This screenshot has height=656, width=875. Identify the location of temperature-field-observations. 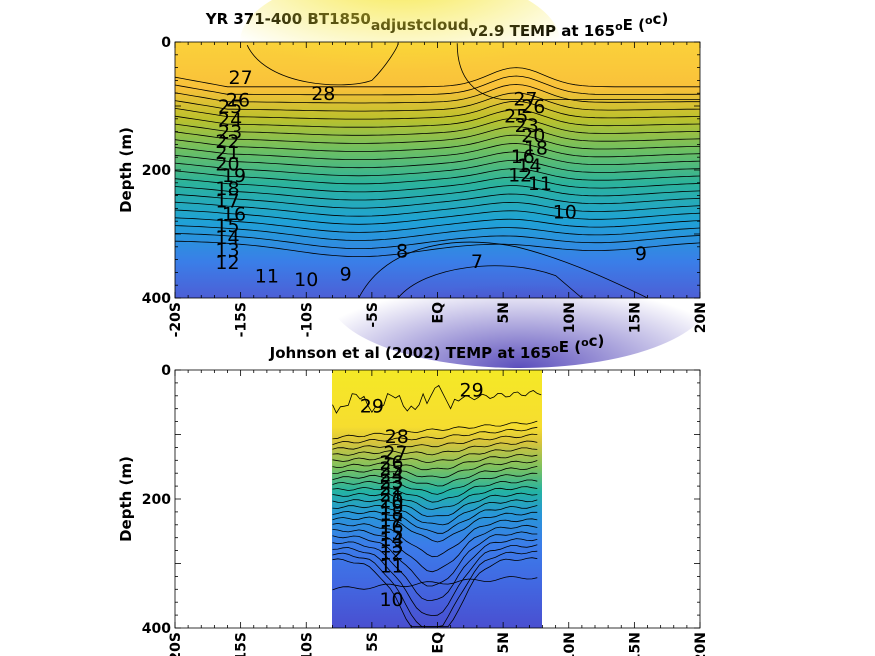
(437, 499).